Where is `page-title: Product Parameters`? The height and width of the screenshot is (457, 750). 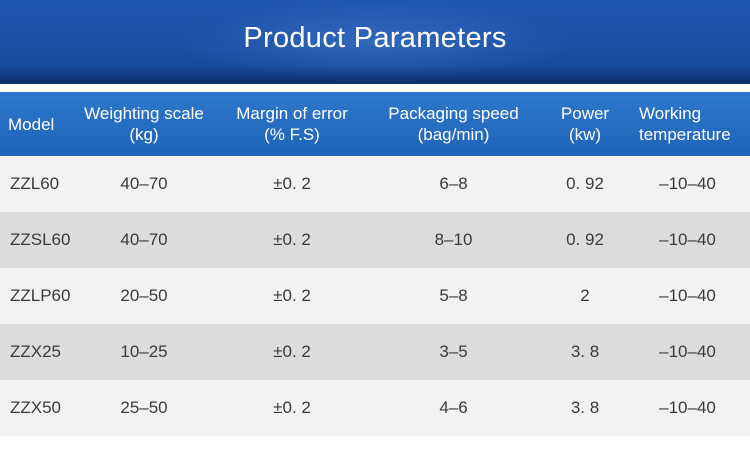
page-title: Product Parameters is located at coordinates (375, 38).